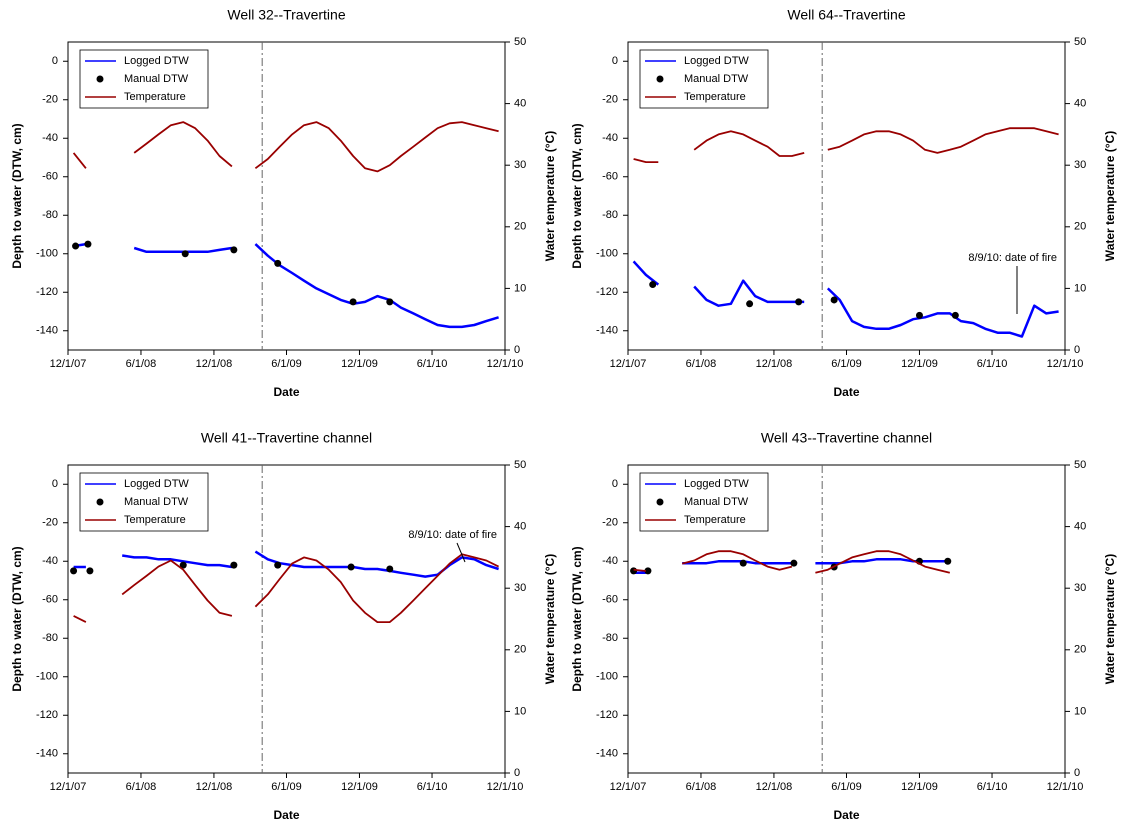 The image size is (1130, 831). I want to click on chart-title: Well 41--Travertine channel, so click(286, 438).